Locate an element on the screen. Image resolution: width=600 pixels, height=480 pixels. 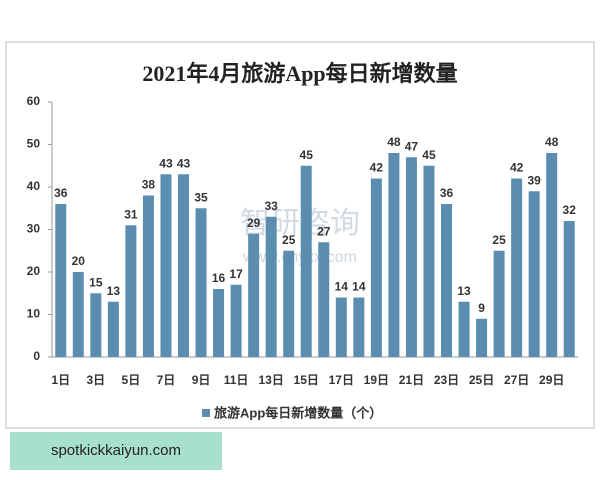
data-label: 29 is located at coordinates (254, 223).